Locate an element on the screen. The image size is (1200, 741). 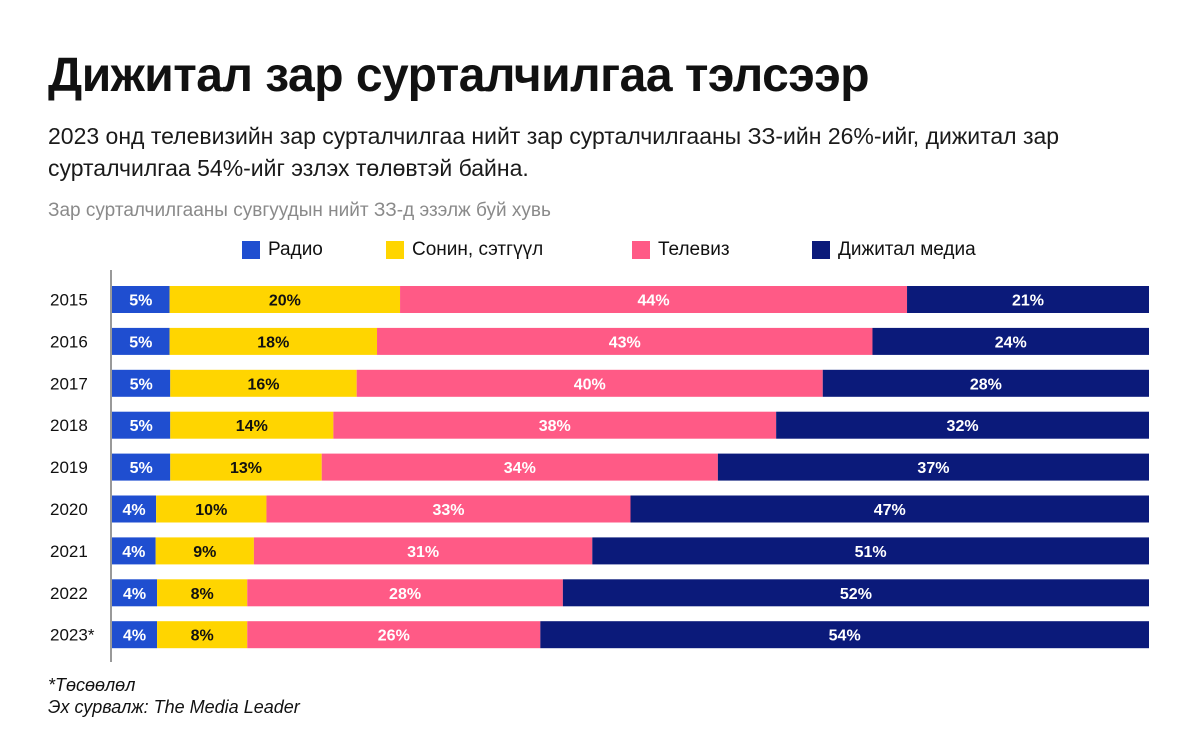
legend-item-tv: Телевиз is located at coordinates (681, 250).